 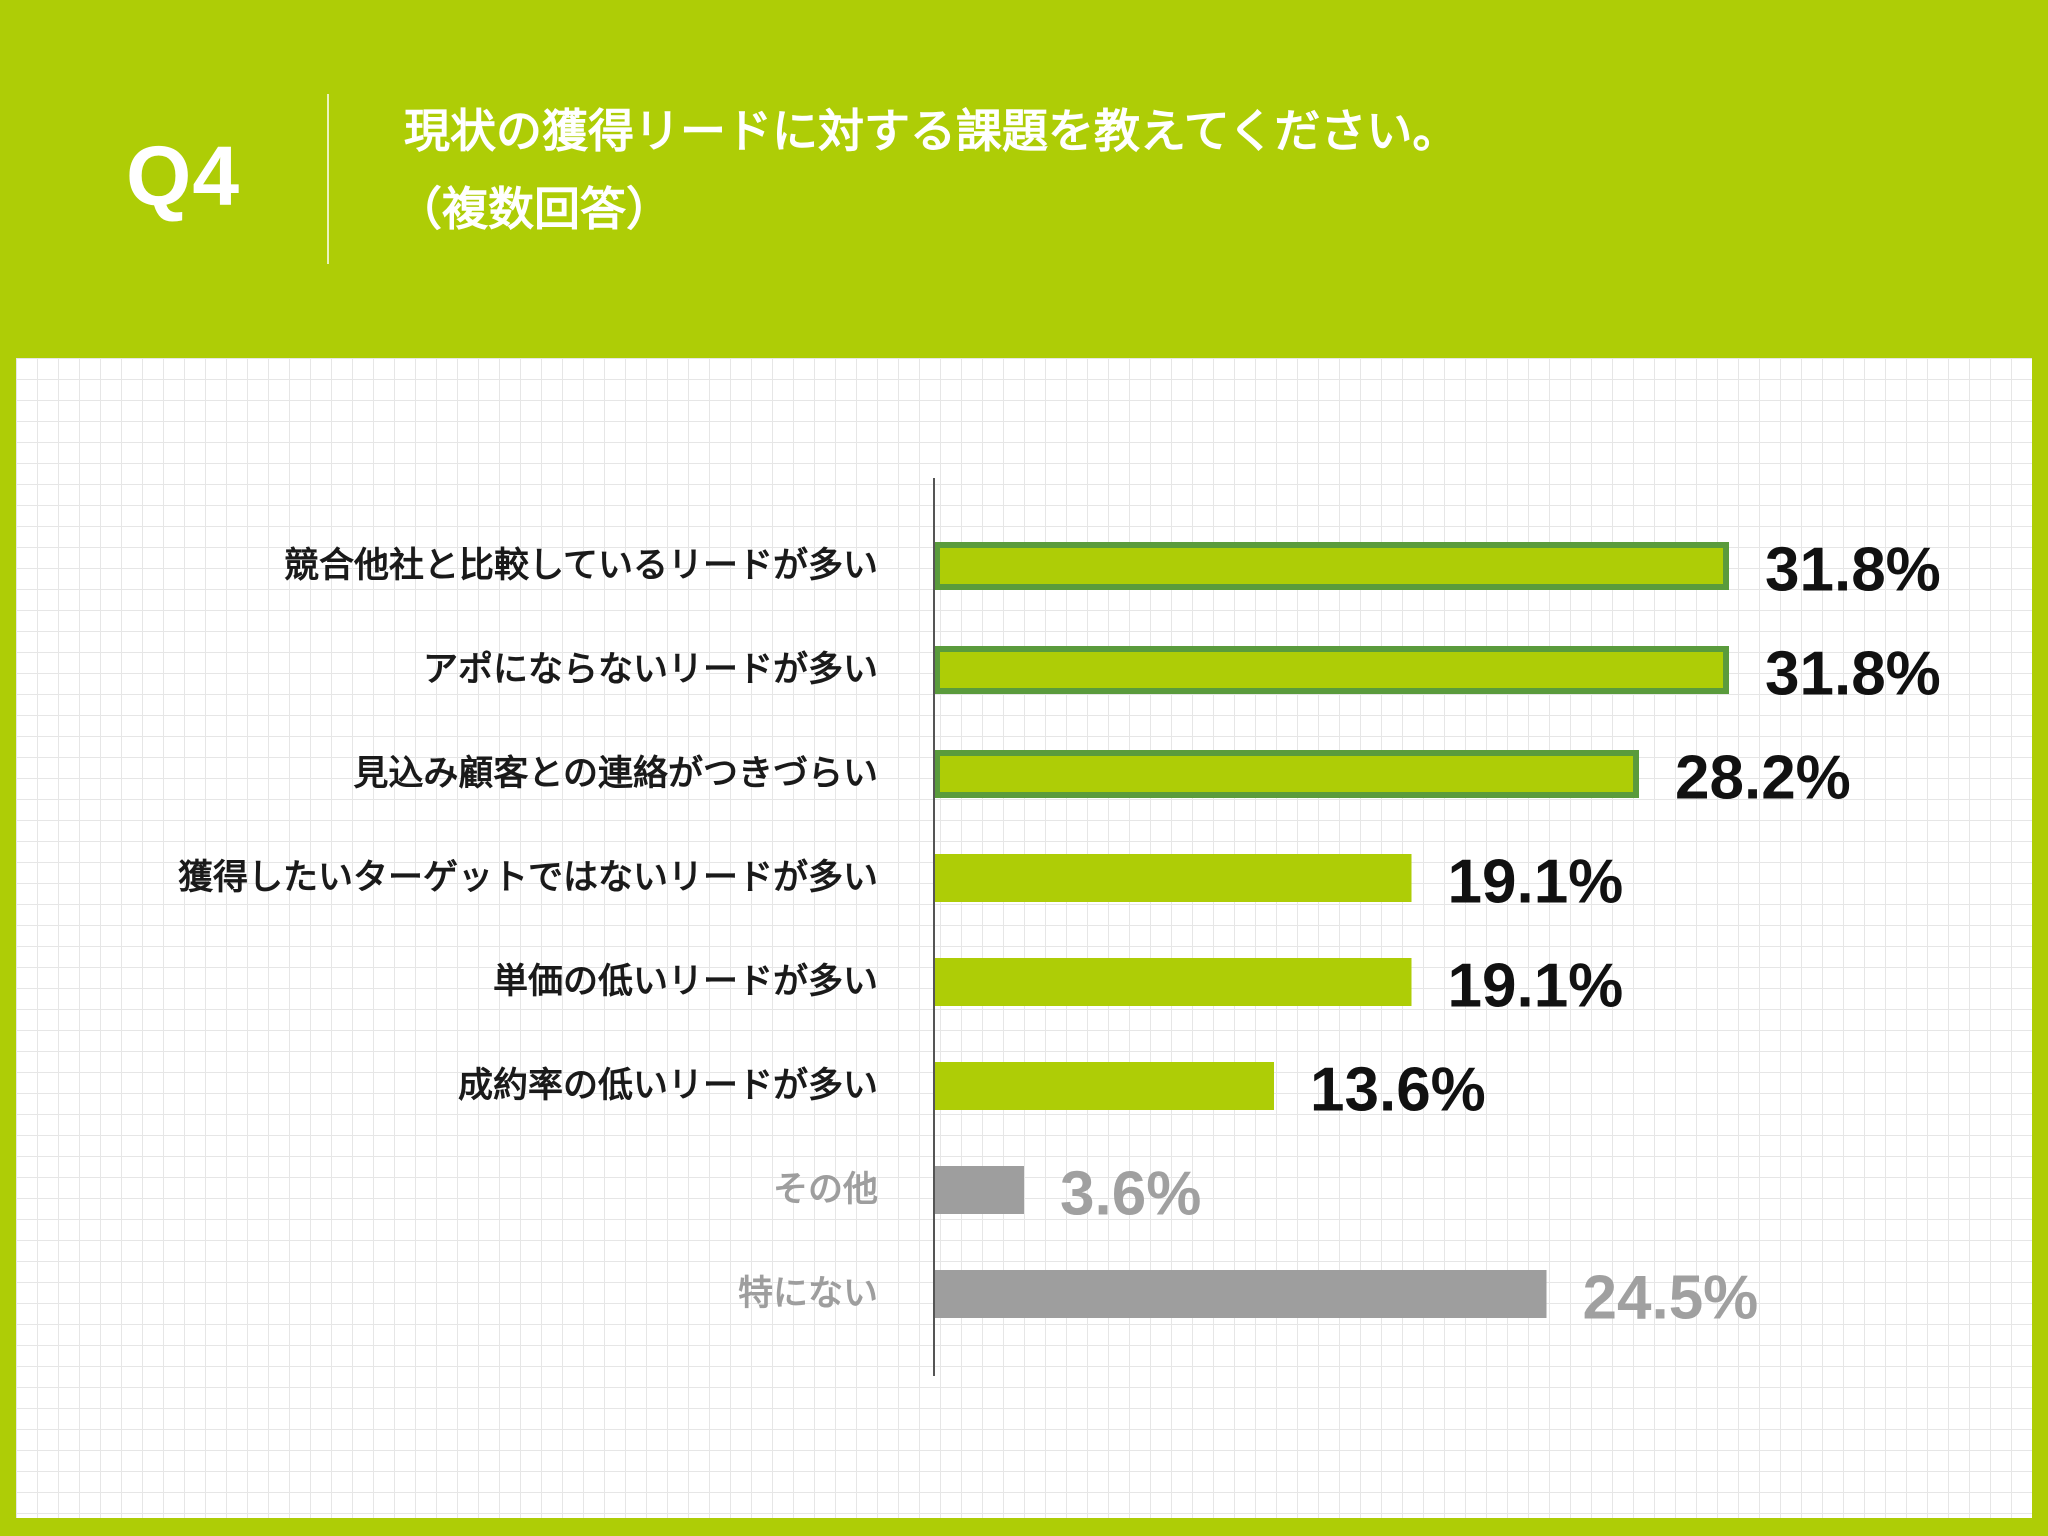 What do you see at coordinates (534, 209) in the screenshot?
I see `question-subtitle: （複数回答）` at bounding box center [534, 209].